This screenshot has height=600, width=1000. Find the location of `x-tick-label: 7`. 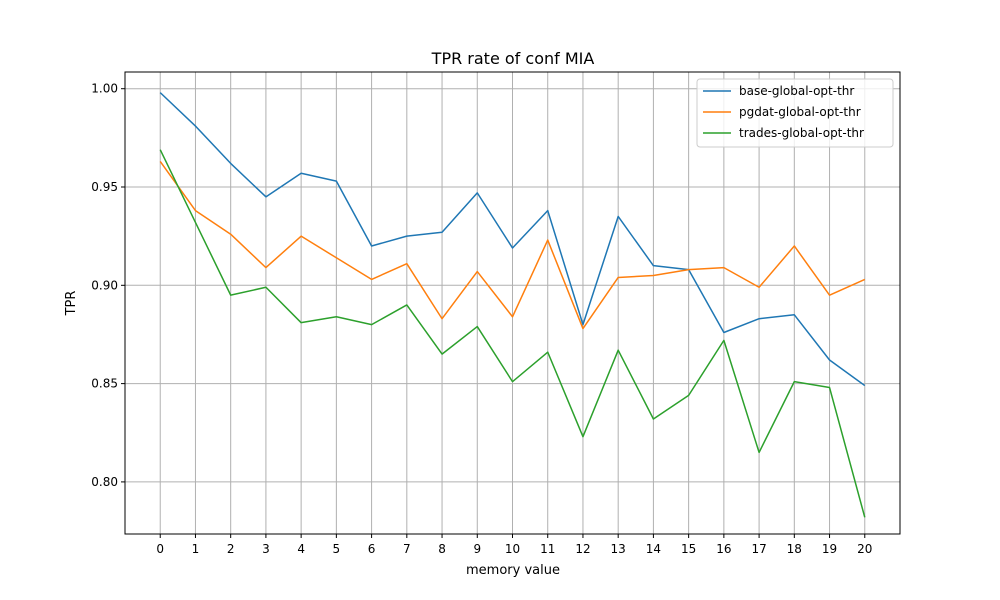

x-tick-label: 7 is located at coordinates (407, 549).